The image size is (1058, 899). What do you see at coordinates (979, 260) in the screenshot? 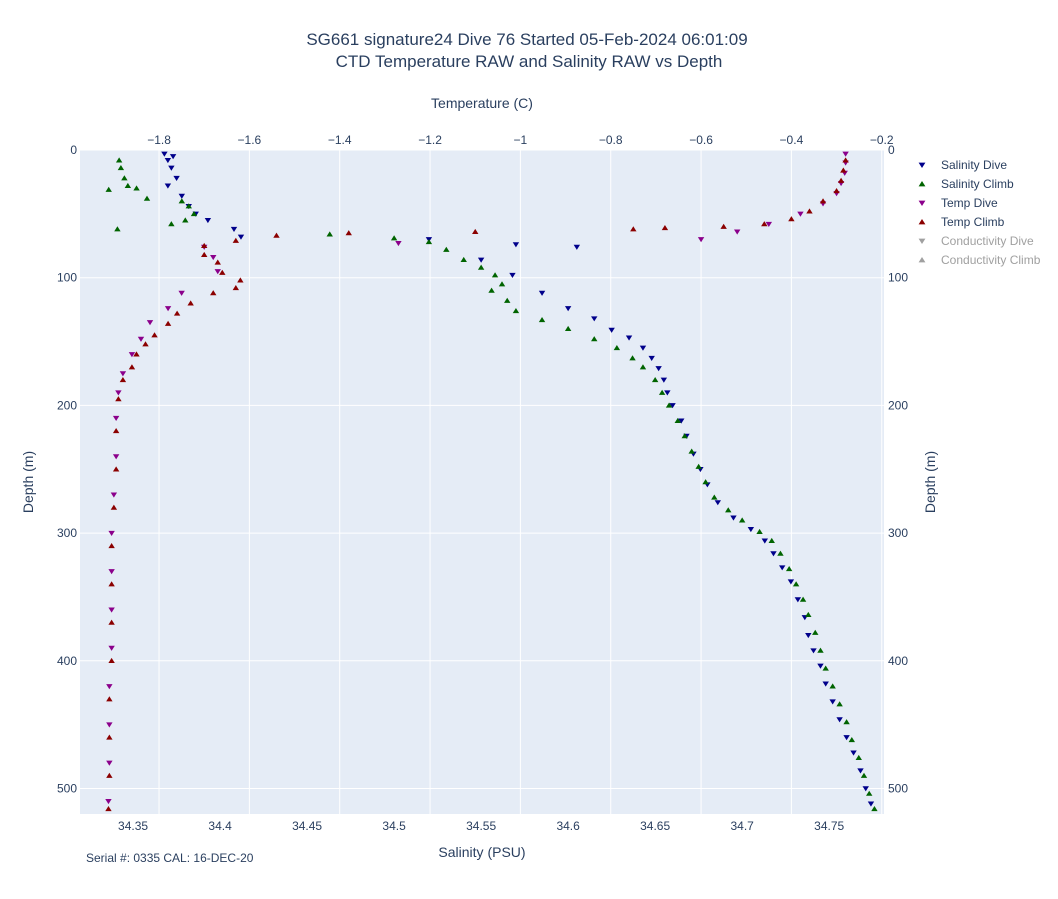
I see `legend-item-conductivity-climb: Conductivity Climb` at bounding box center [979, 260].